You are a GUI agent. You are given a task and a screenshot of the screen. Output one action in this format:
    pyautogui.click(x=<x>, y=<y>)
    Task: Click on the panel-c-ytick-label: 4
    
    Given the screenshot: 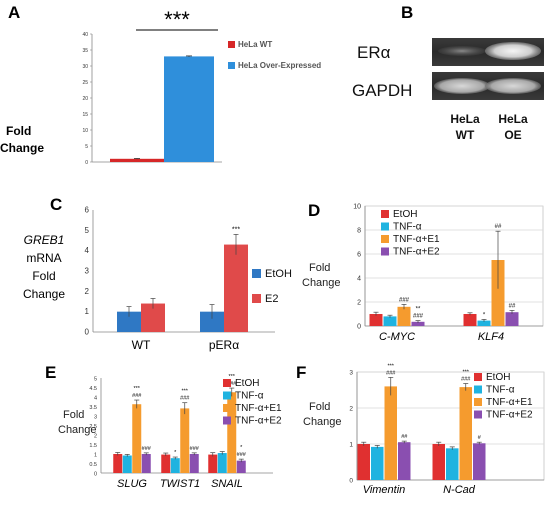 What is the action you would take?
    pyautogui.click(x=87, y=250)
    